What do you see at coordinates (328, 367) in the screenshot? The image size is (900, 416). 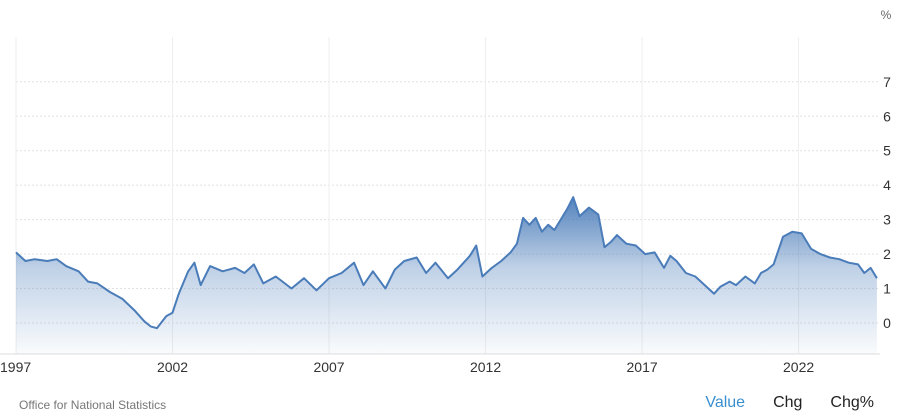 I see `x-tick-label: 2007` at bounding box center [328, 367].